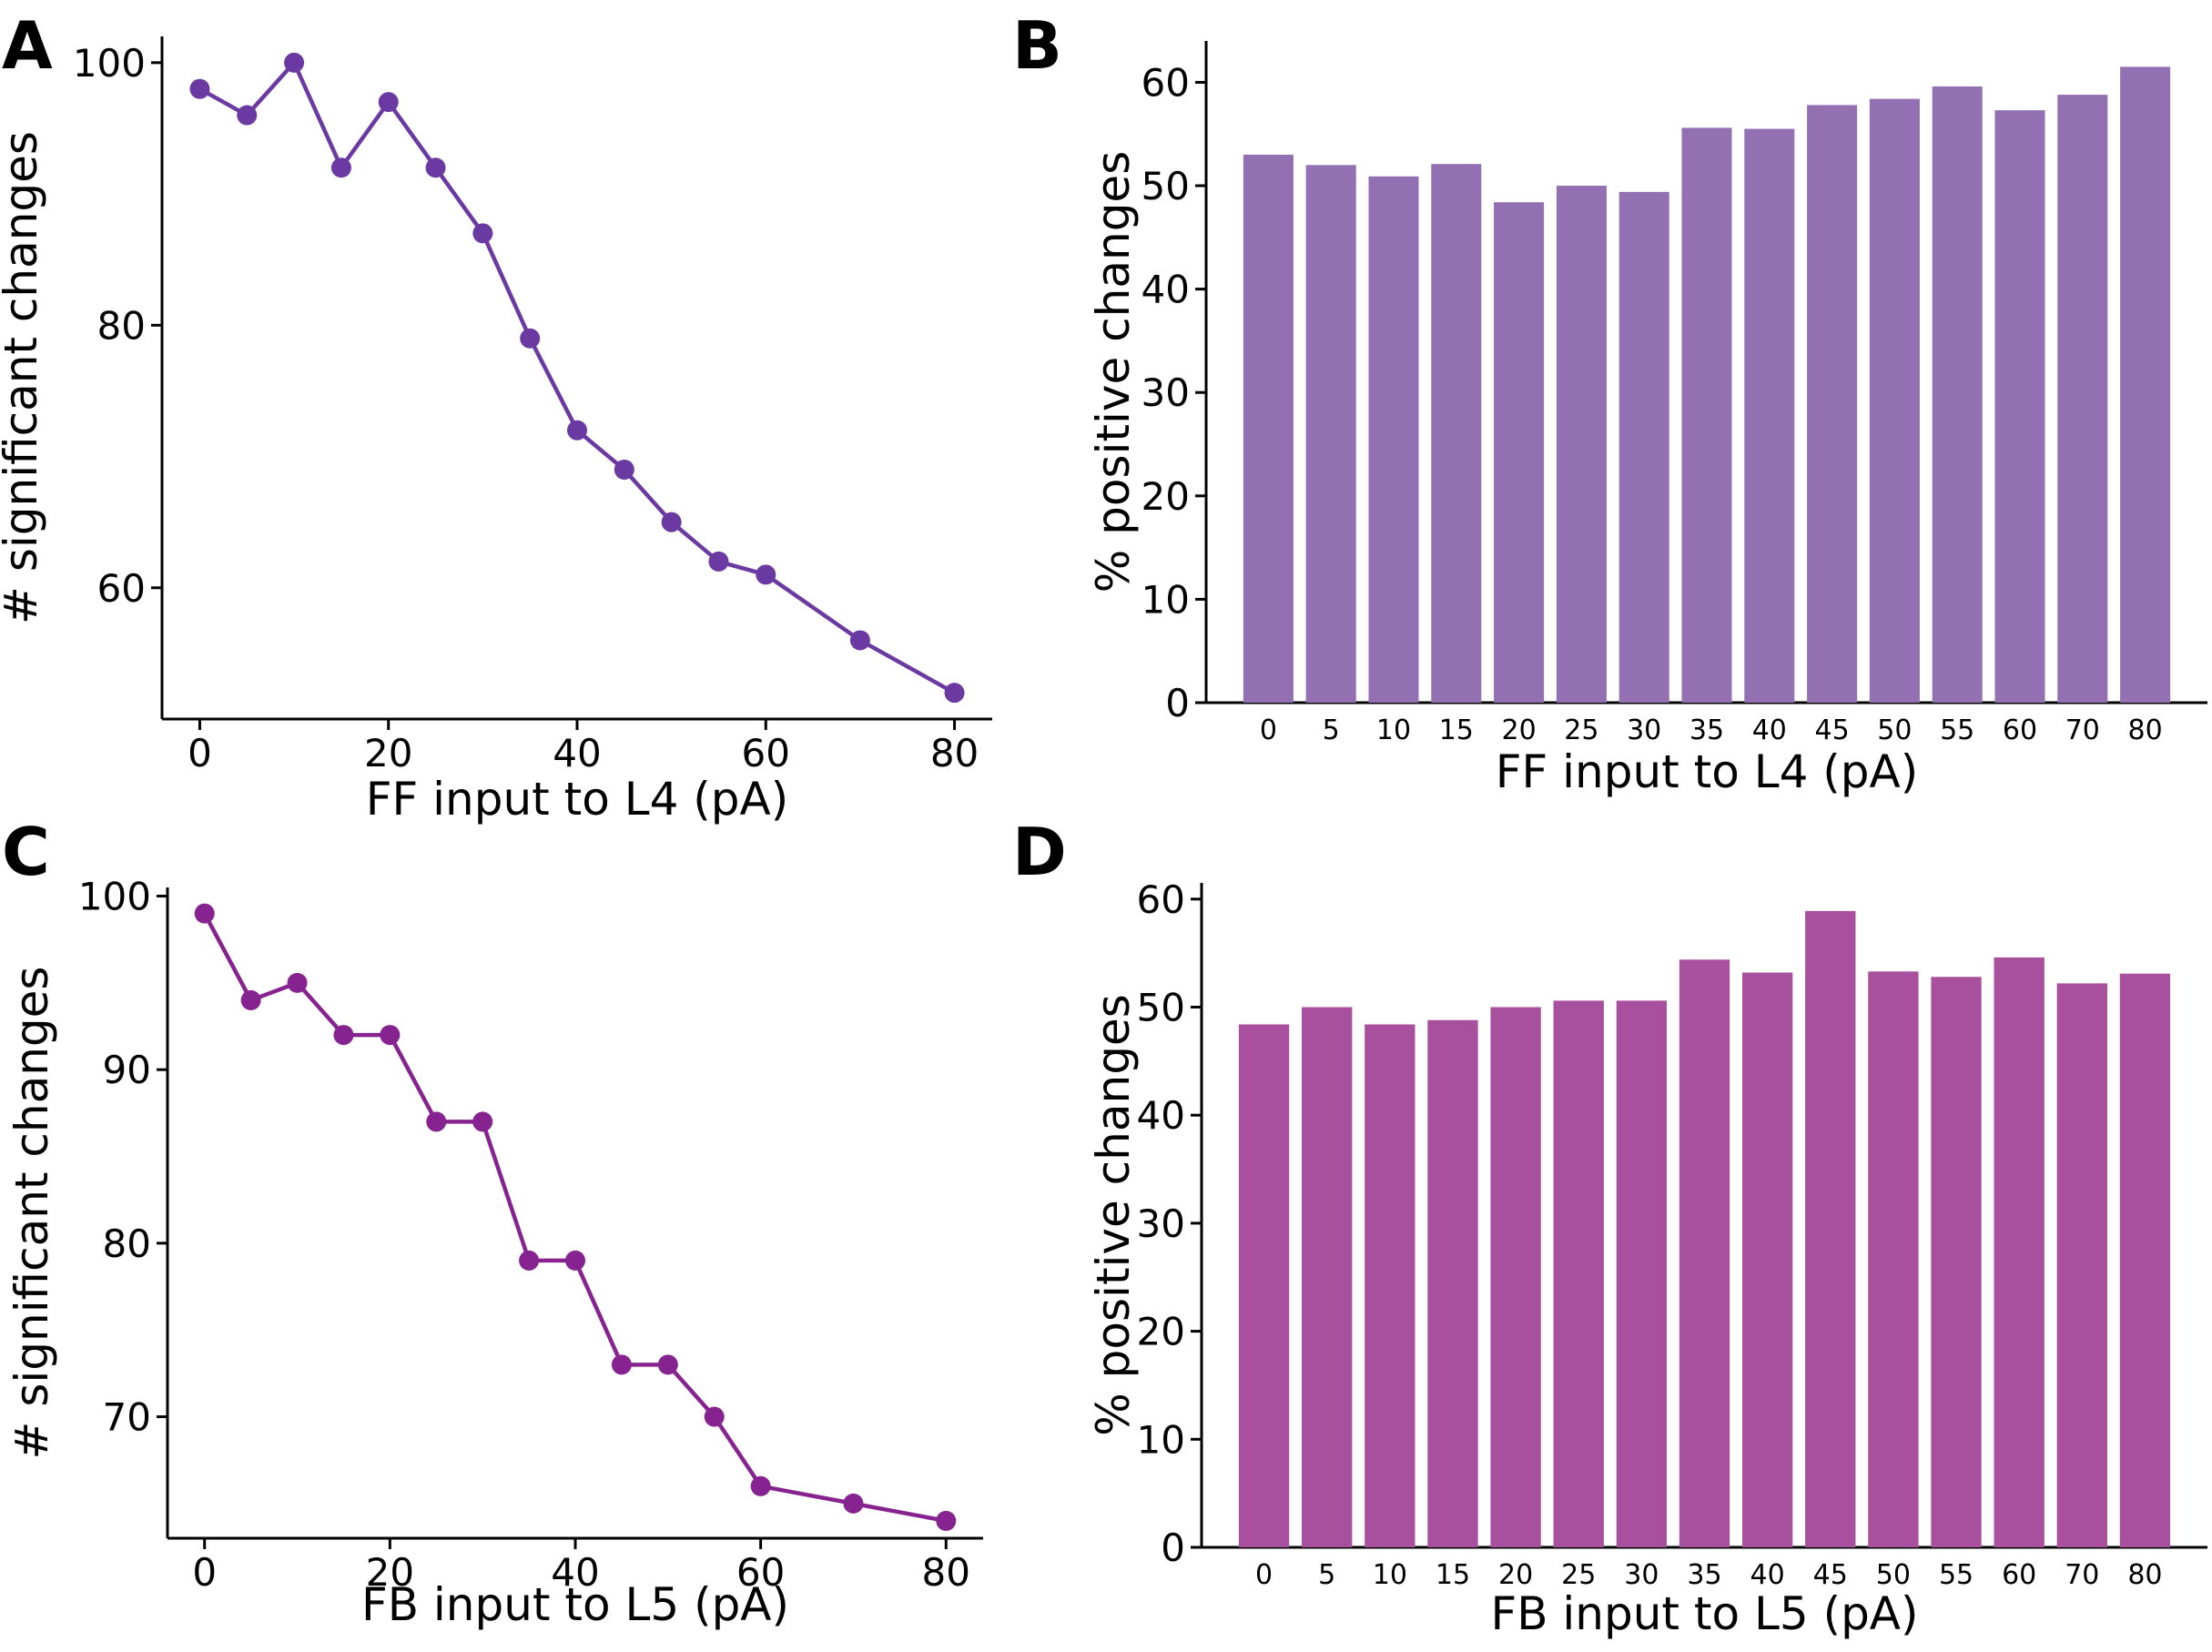 The width and height of the screenshot is (2212, 1652). What do you see at coordinates (1166, 599) in the screenshot?
I see `y-tick-label: 10` at bounding box center [1166, 599].